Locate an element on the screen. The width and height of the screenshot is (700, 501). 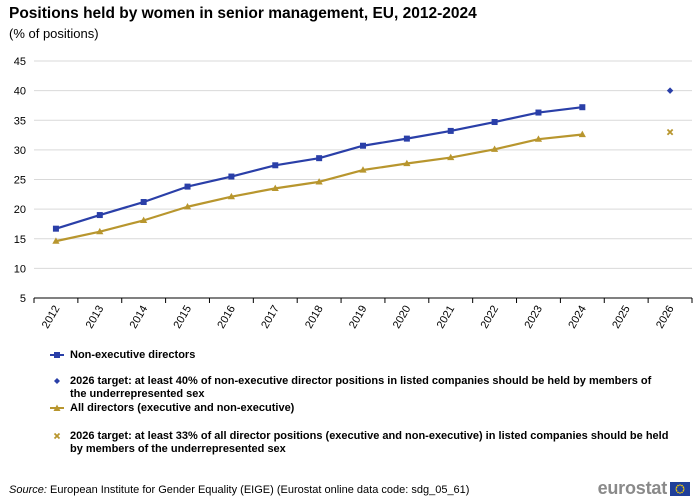
legend-diamond-icon is located at coordinates (57, 381).